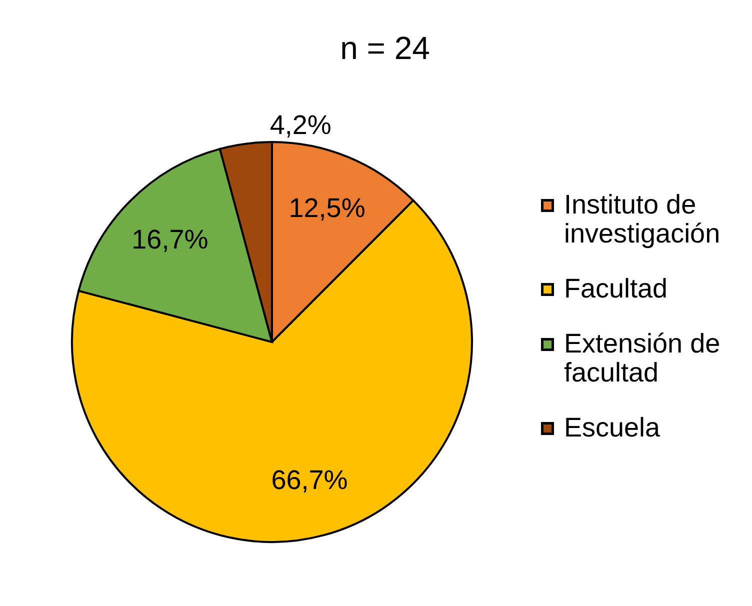  Describe the element at coordinates (642, 358) in the screenshot. I see `legend-label: Extensión de facultad` at that location.